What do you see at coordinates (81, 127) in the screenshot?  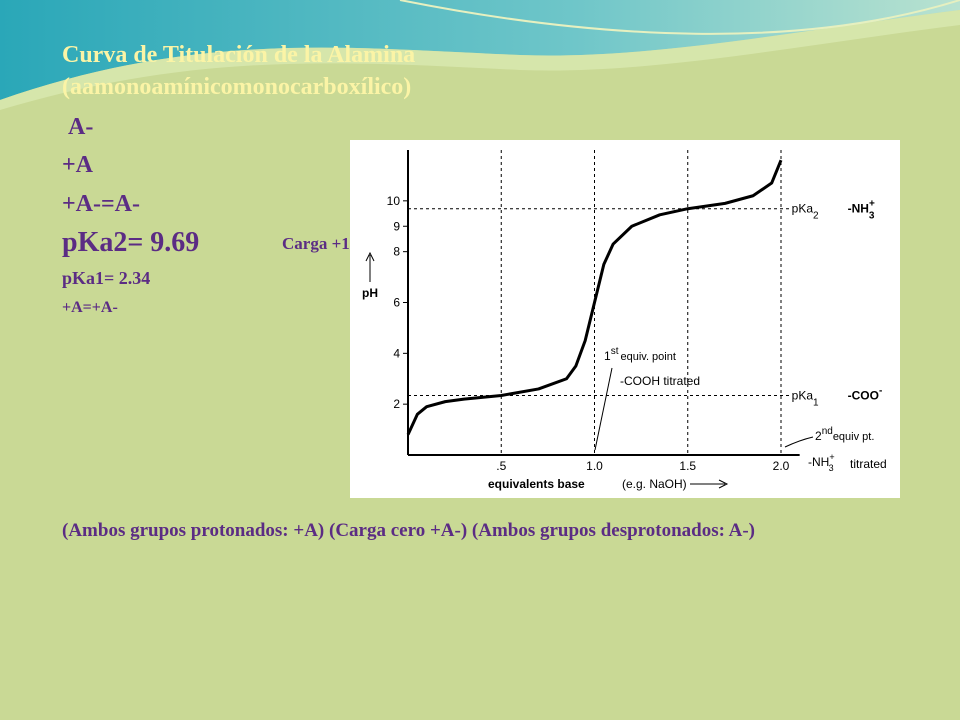 I see `text-line: A-` at bounding box center [81, 127].